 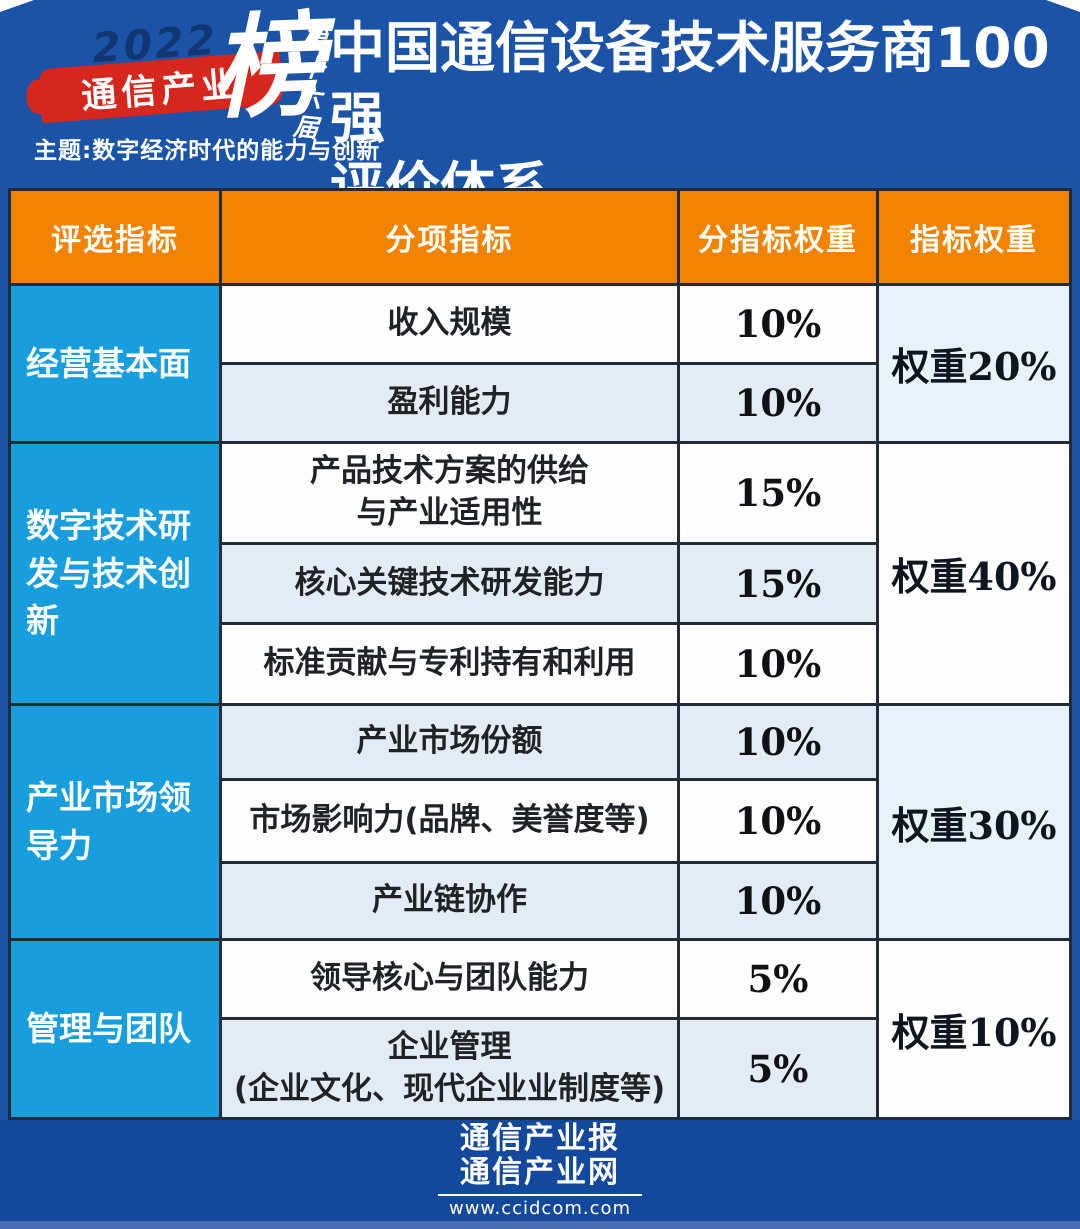 I want to click on page-footer: 通信产业报 通信产业网 www.ccidcom.com, so click(x=540, y=1170).